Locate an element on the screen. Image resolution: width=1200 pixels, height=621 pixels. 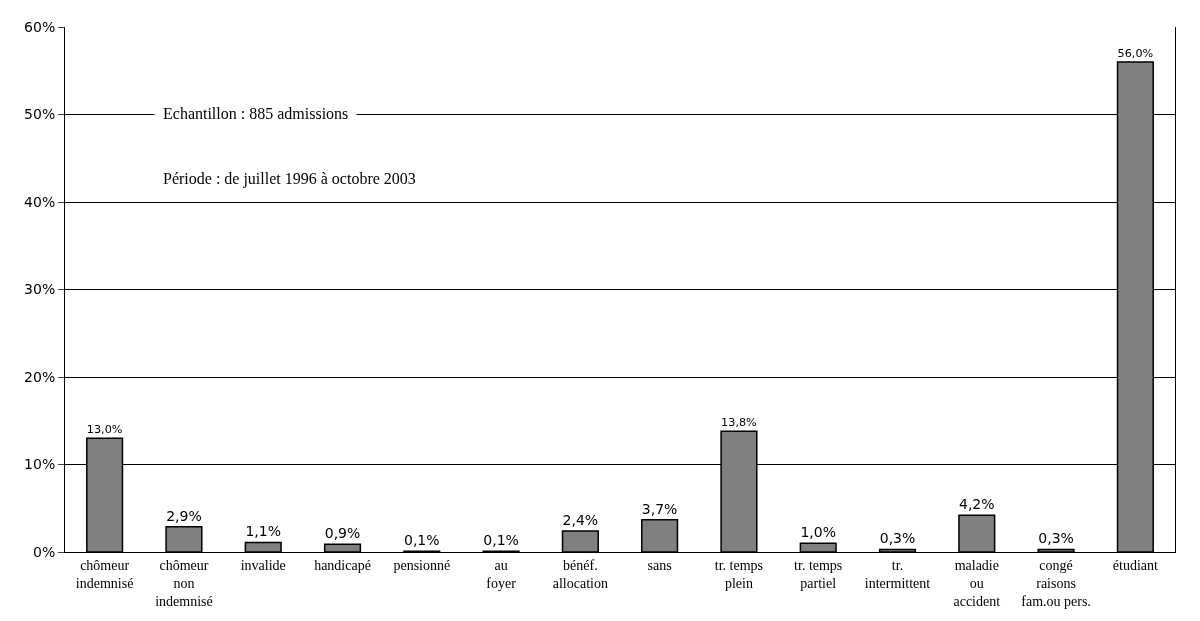
y-tick-label: 20% is located at coordinates (40, 376).